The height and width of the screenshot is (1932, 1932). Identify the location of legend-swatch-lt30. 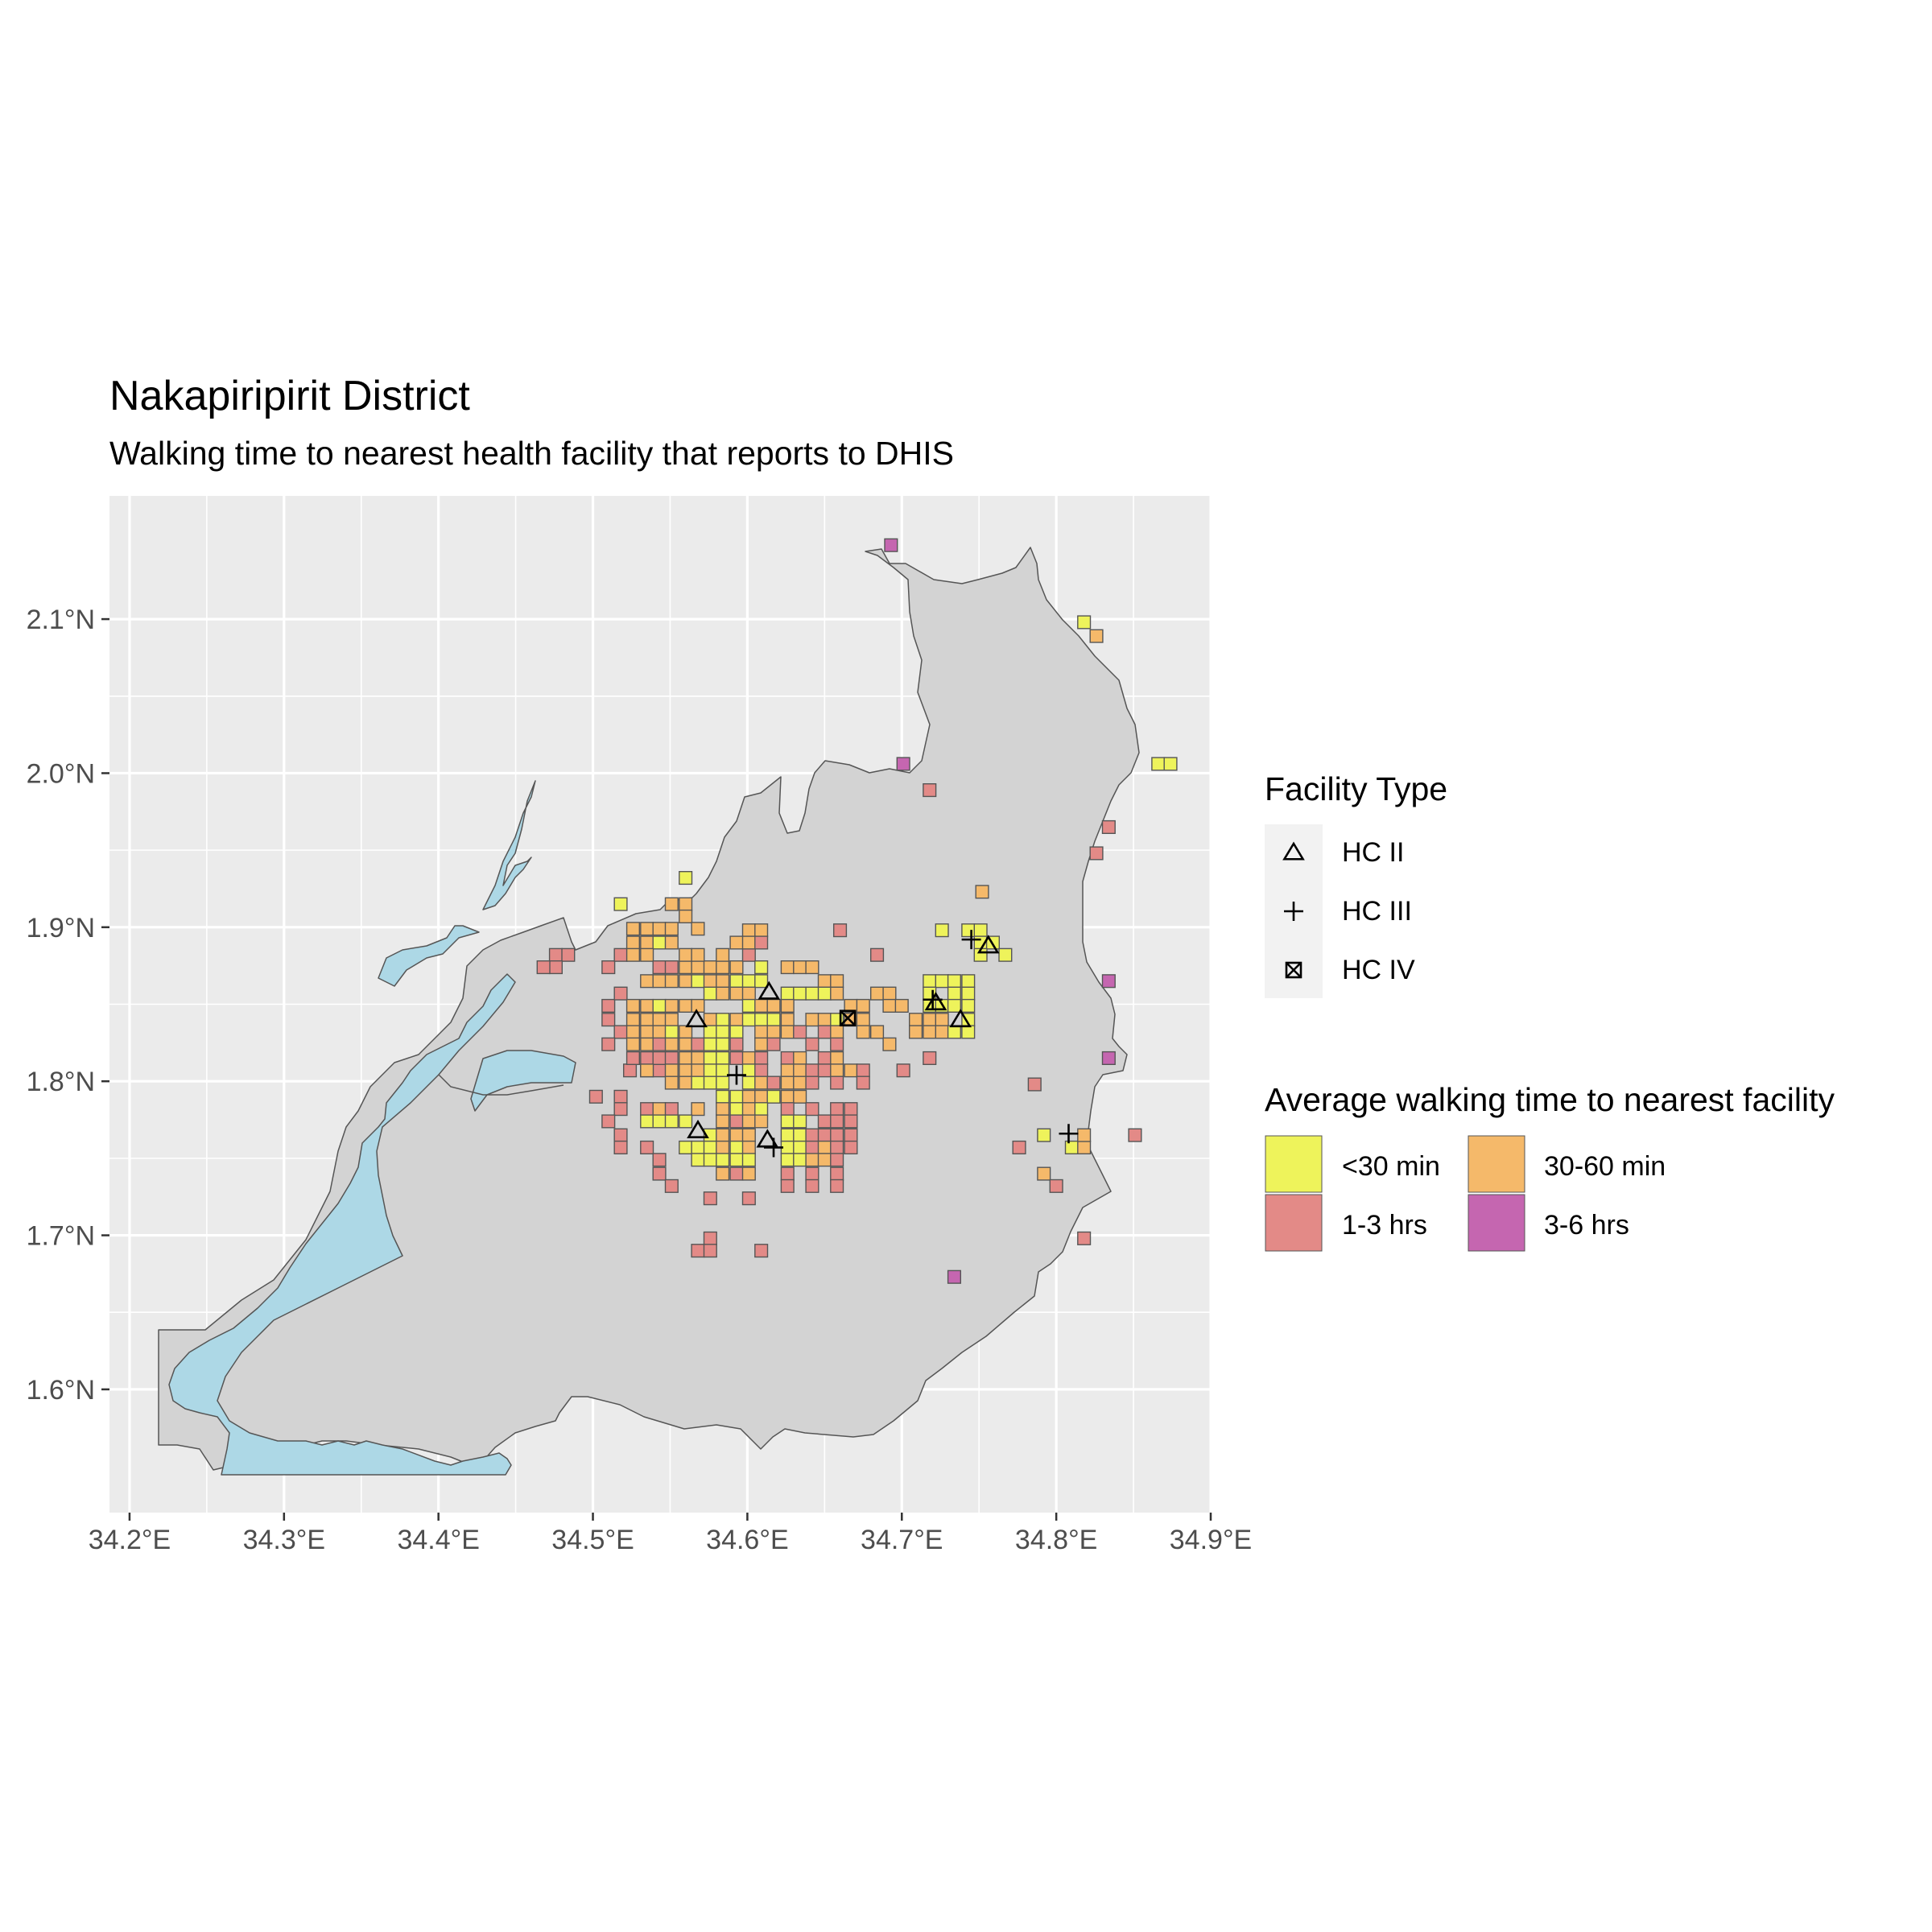
(1294, 1164).